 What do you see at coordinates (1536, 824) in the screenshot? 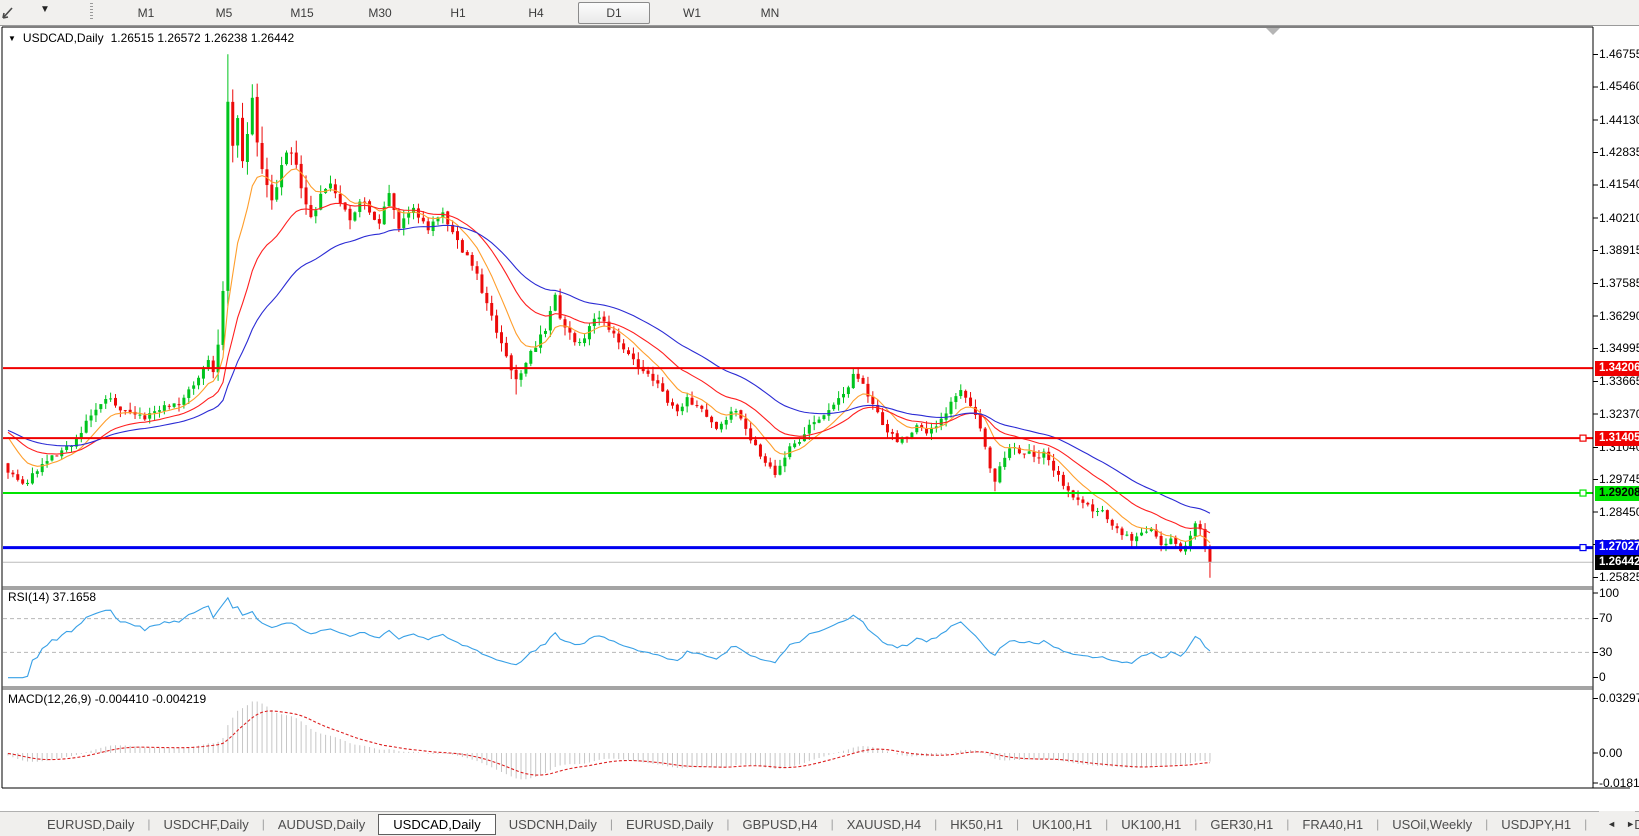
I see `symbol-tab-usdjpy-h1: USDJPY,H1` at bounding box center [1536, 824].